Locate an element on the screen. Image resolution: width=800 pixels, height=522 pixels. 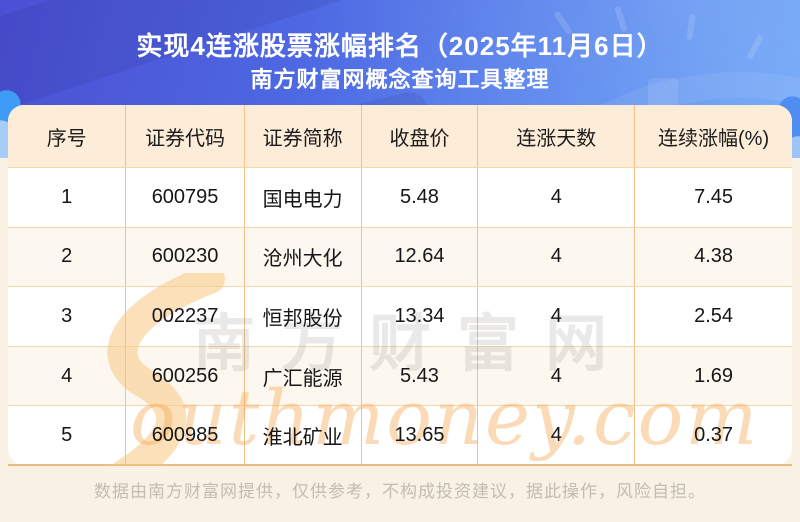
column-header-name: 证券简称 is located at coordinates (303, 136).